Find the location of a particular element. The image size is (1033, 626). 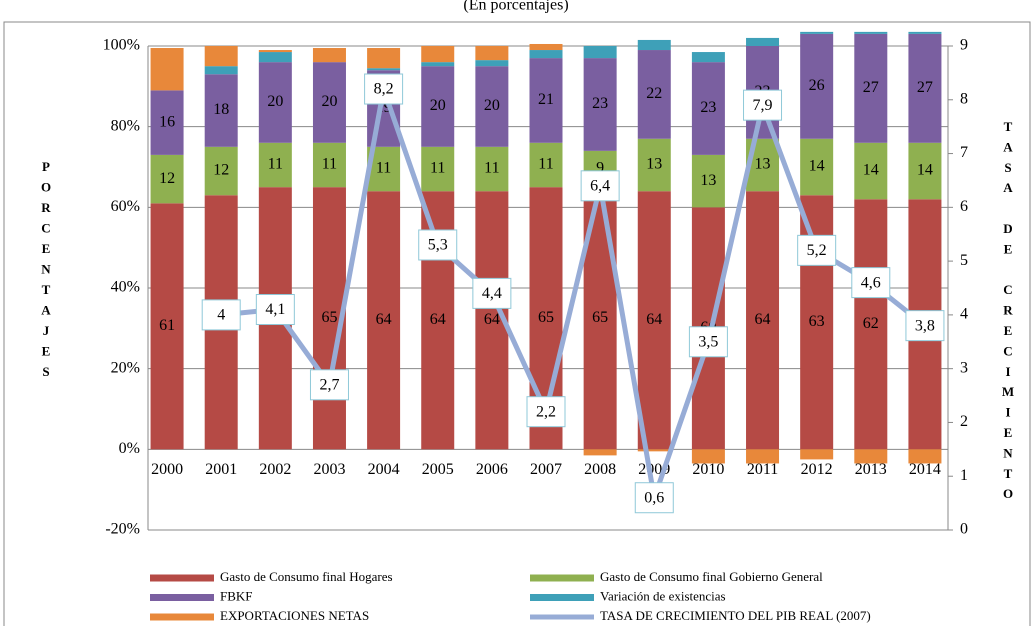

data-label: 22 is located at coordinates (654, 93).